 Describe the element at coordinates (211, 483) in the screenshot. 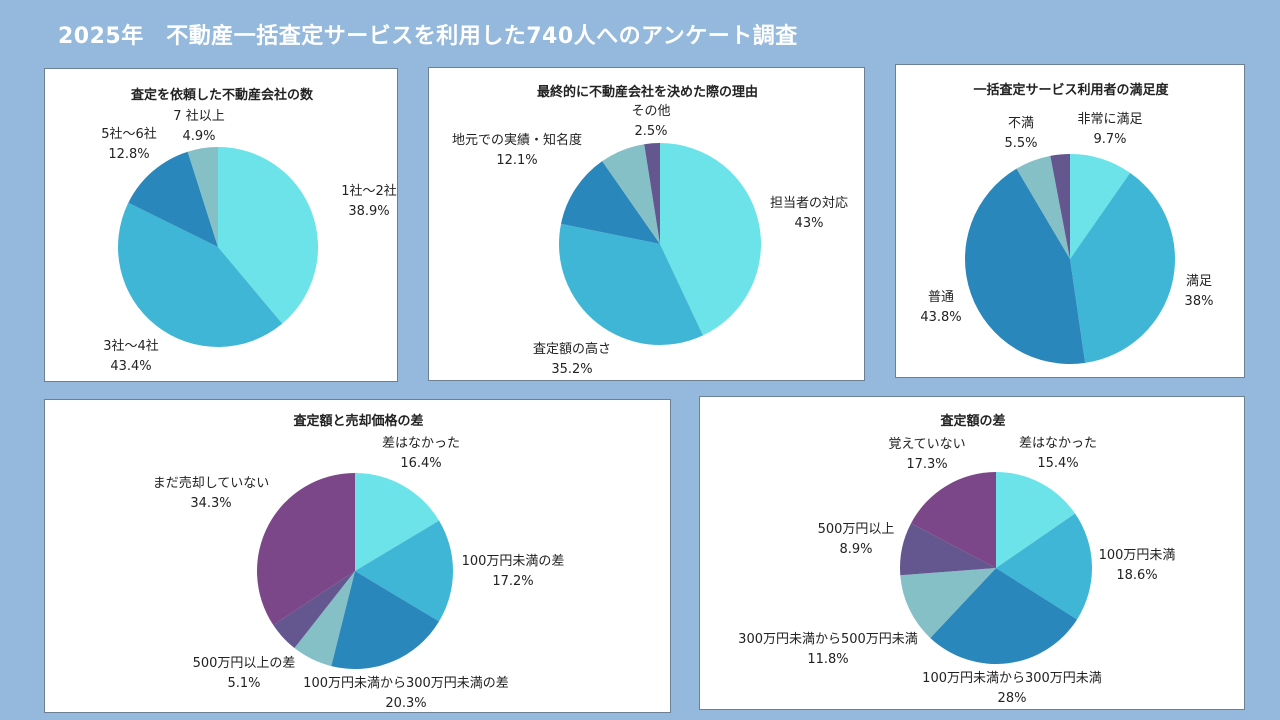

I see `slice-label: まだ売却していない` at that location.